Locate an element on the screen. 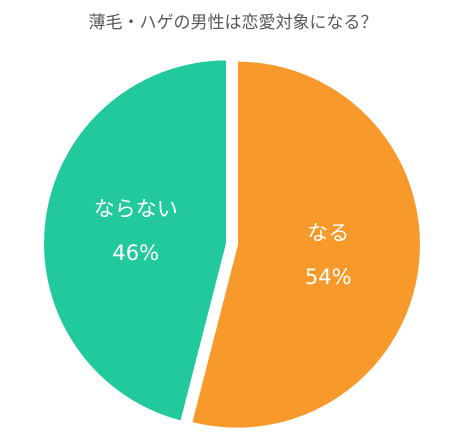  slice-value-label: 46% is located at coordinates (135, 253).